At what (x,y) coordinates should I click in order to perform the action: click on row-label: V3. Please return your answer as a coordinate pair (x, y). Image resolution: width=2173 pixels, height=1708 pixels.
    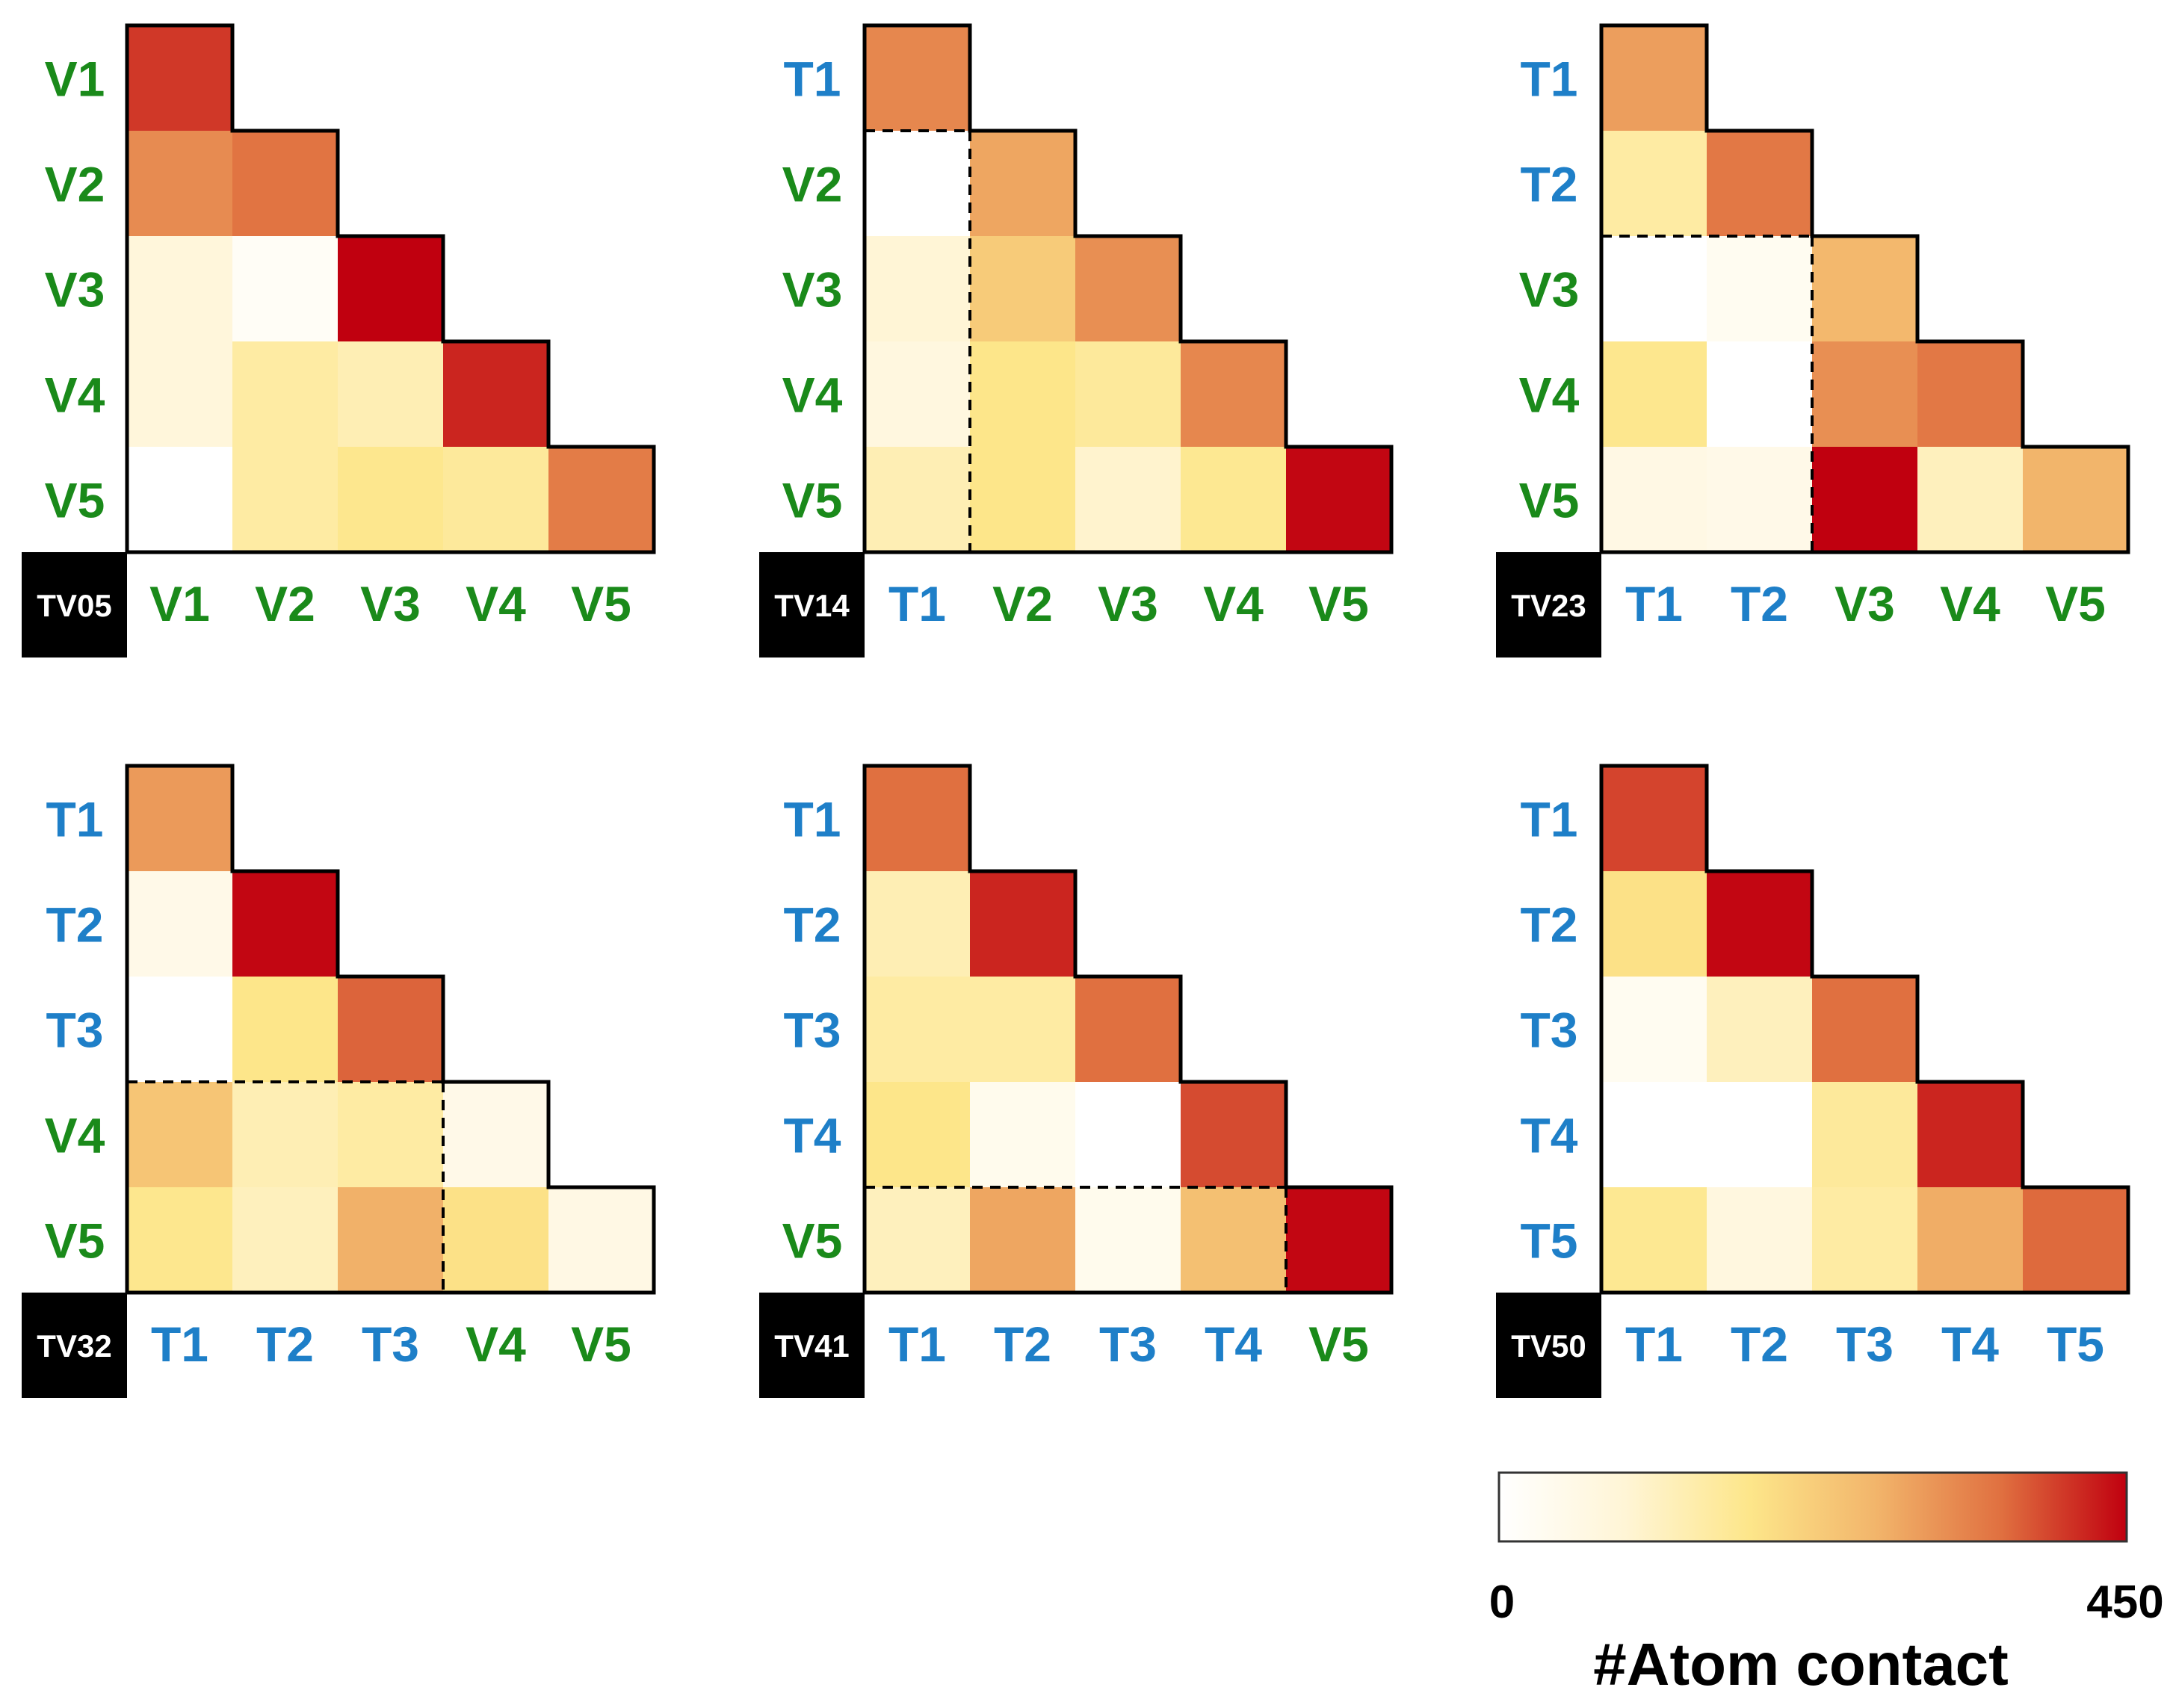
    Looking at the image, I should click on (812, 290).